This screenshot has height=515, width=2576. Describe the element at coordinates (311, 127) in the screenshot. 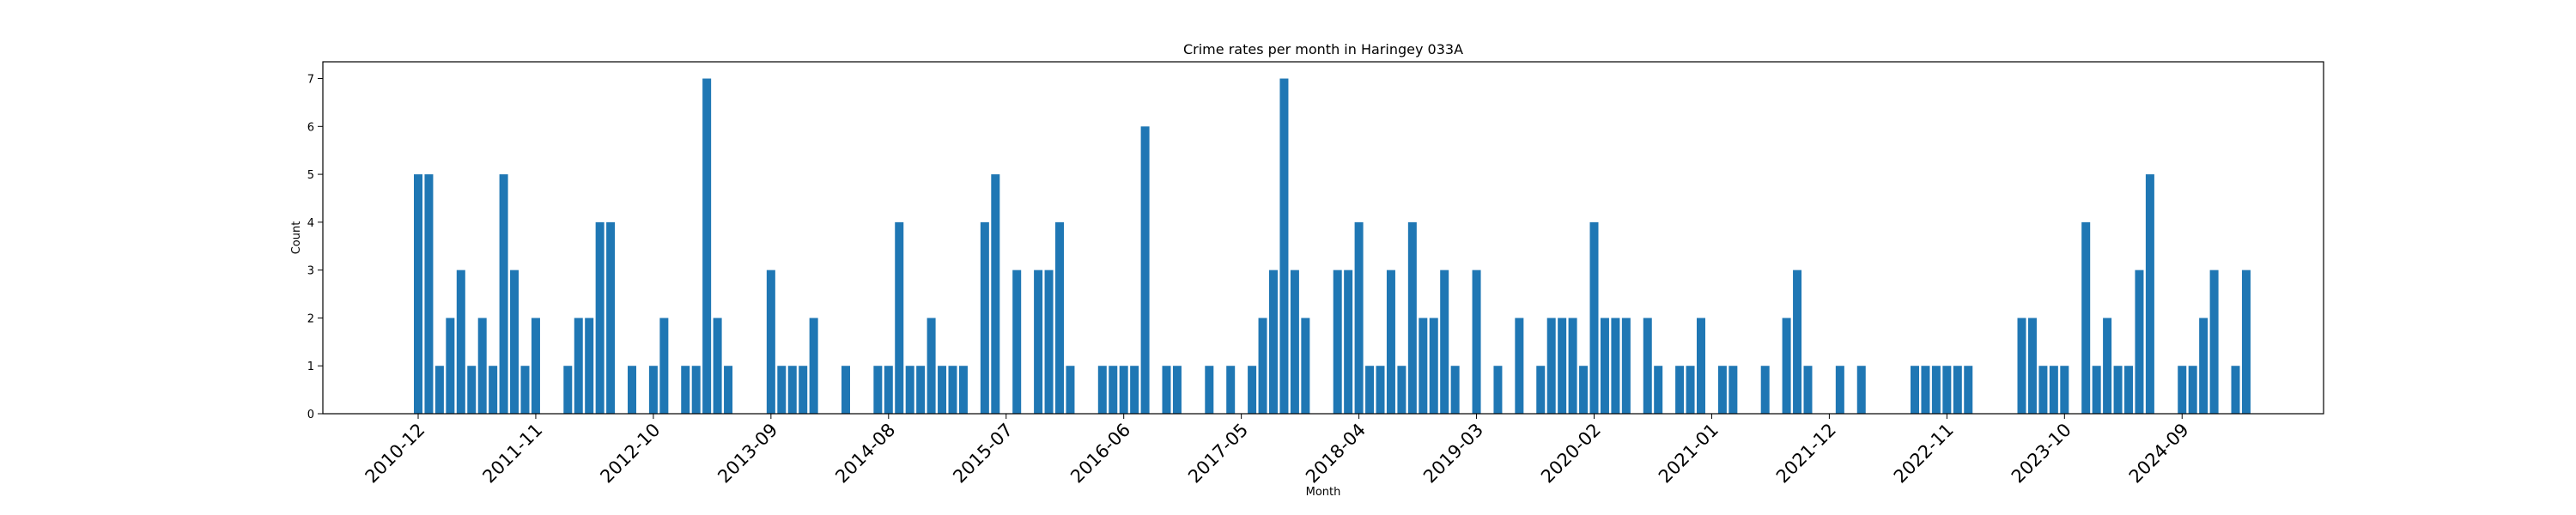

I see `y-tick-label: 6` at that location.